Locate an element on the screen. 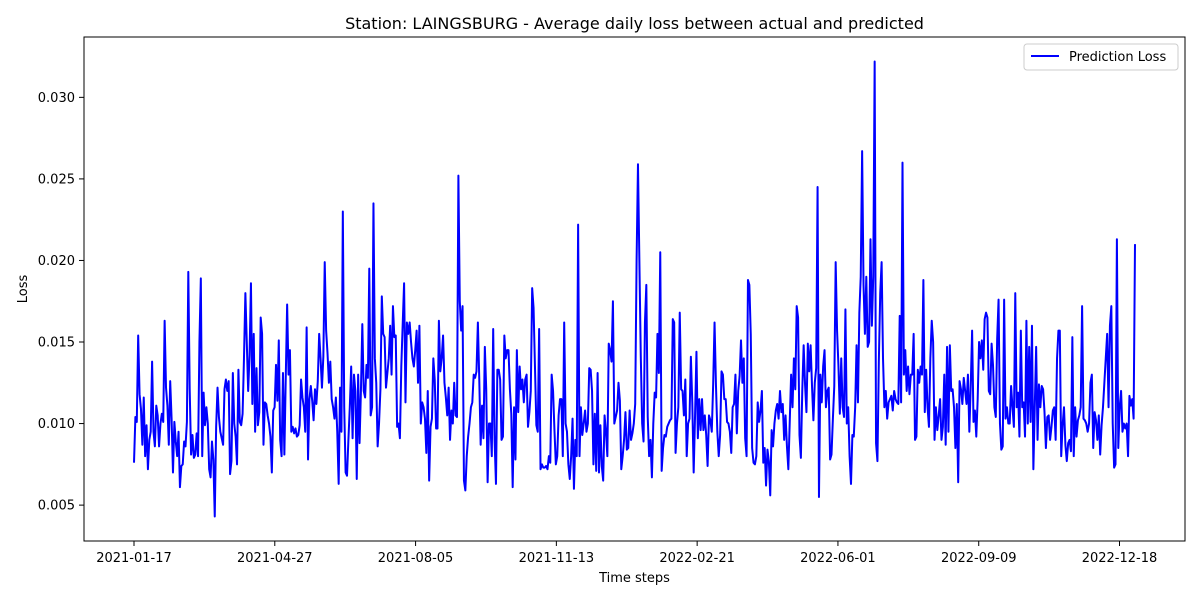 The height and width of the screenshot is (600, 1200). legend-label-prediction-loss: Prediction Loss is located at coordinates (1117, 57).